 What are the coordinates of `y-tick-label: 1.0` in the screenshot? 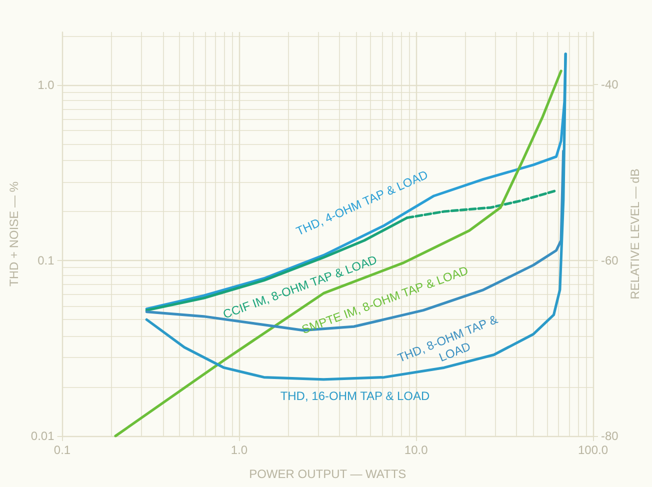 It's located at (46, 85).